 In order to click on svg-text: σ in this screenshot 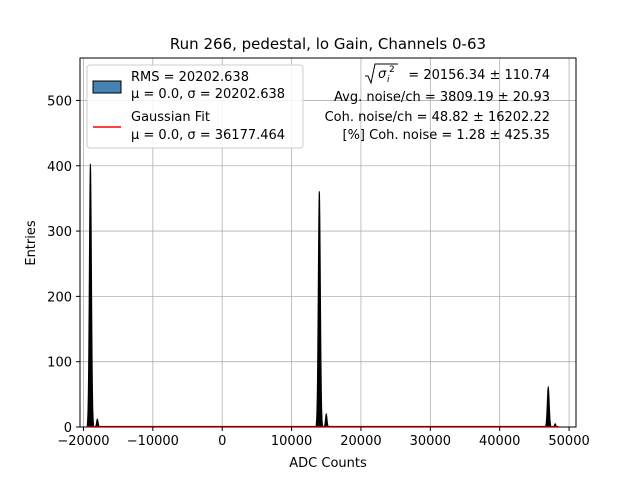, I will do `click(382, 74)`.